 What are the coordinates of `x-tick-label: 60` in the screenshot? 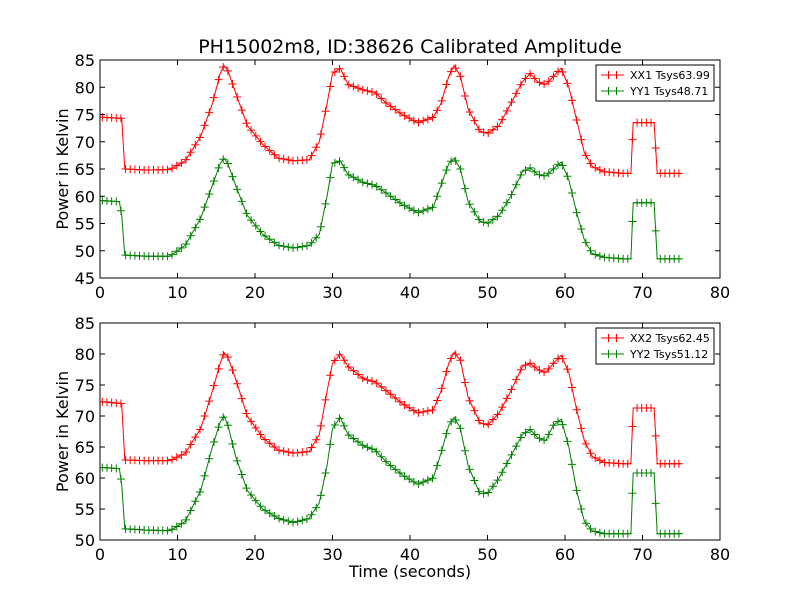 It's located at (565, 292).